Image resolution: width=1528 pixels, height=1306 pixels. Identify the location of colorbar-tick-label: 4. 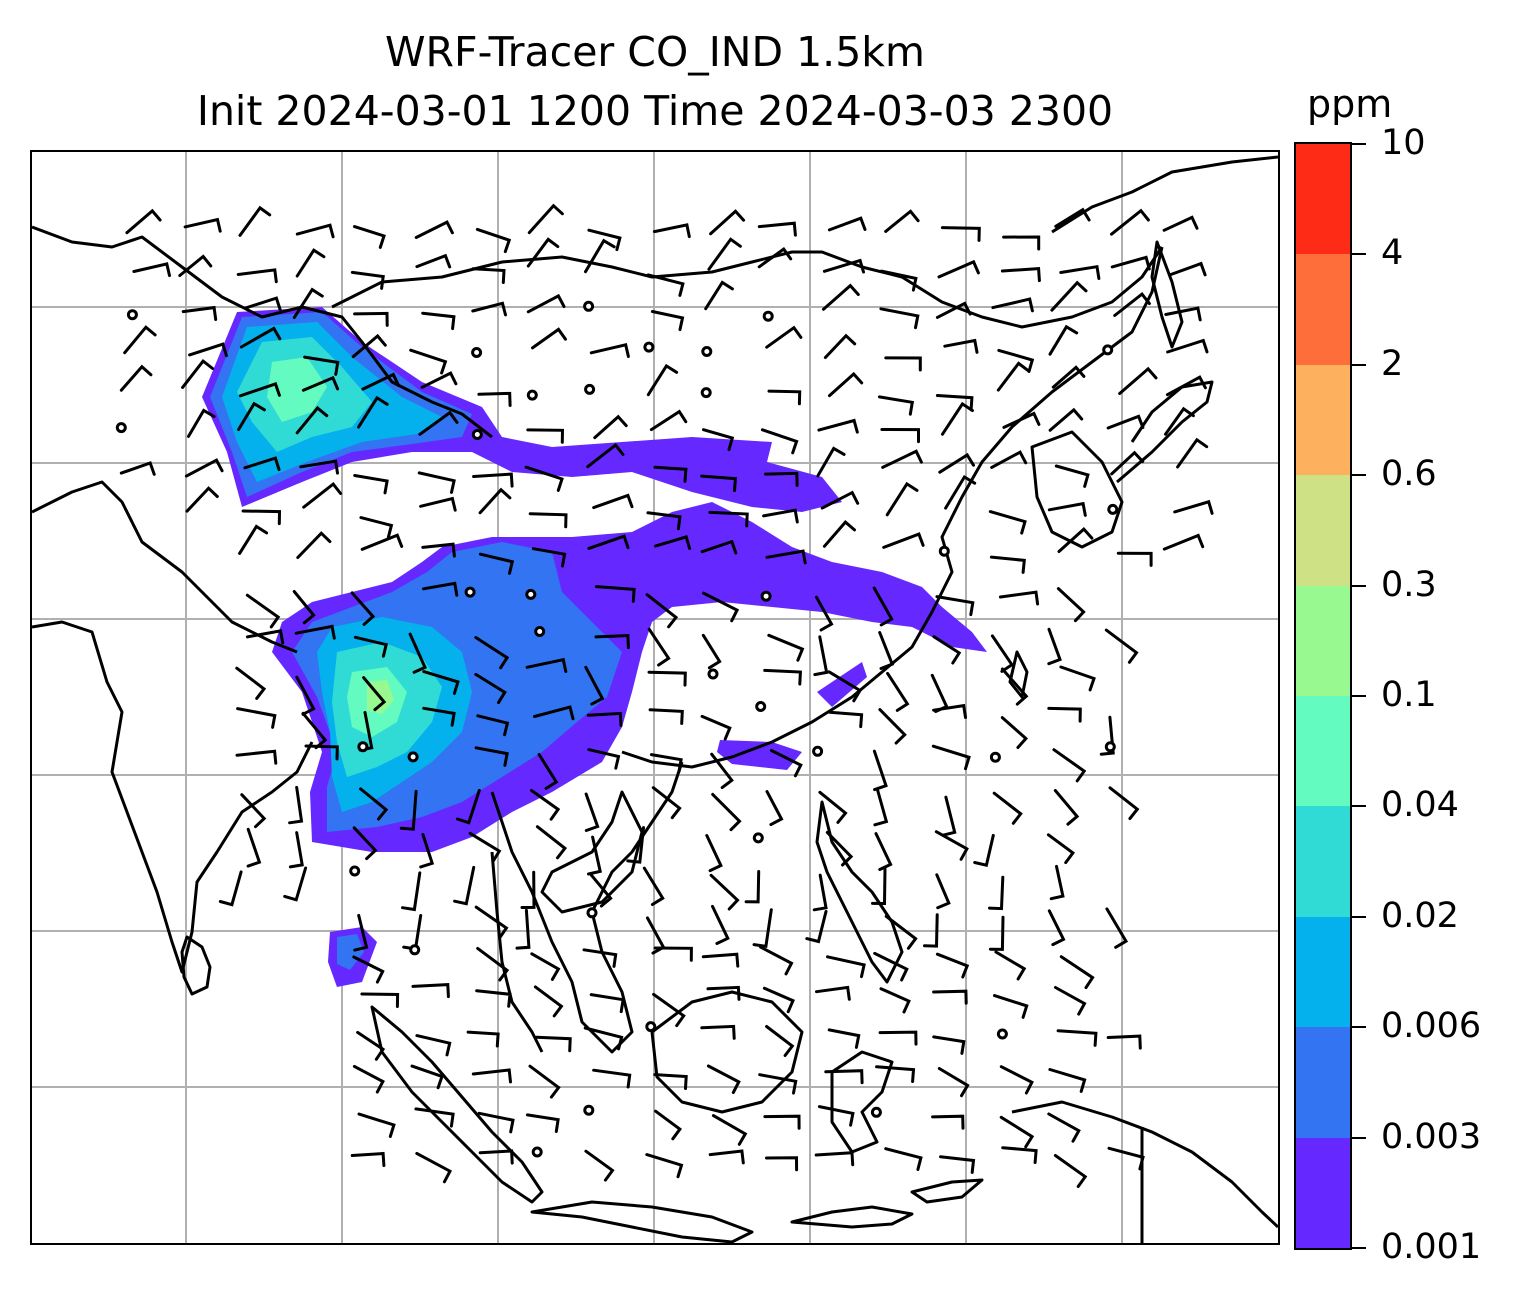
(1392, 253).